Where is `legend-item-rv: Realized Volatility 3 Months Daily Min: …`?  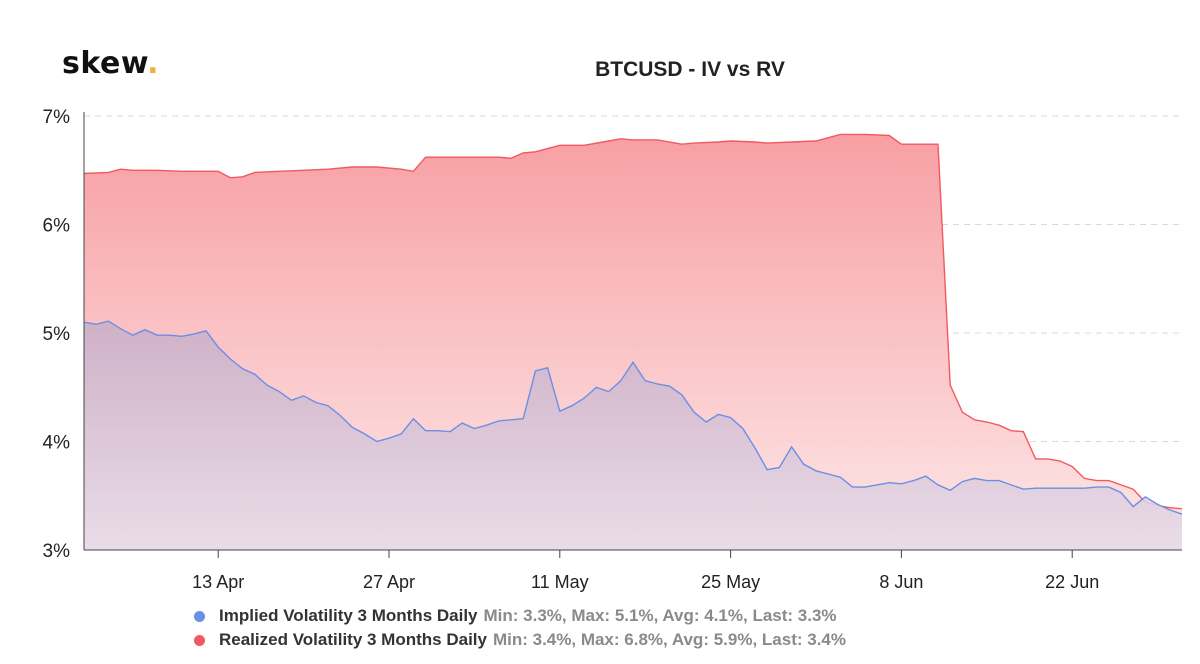
legend-item-rv: Realized Volatility 3 Months Daily Min: … is located at coordinates (520, 640).